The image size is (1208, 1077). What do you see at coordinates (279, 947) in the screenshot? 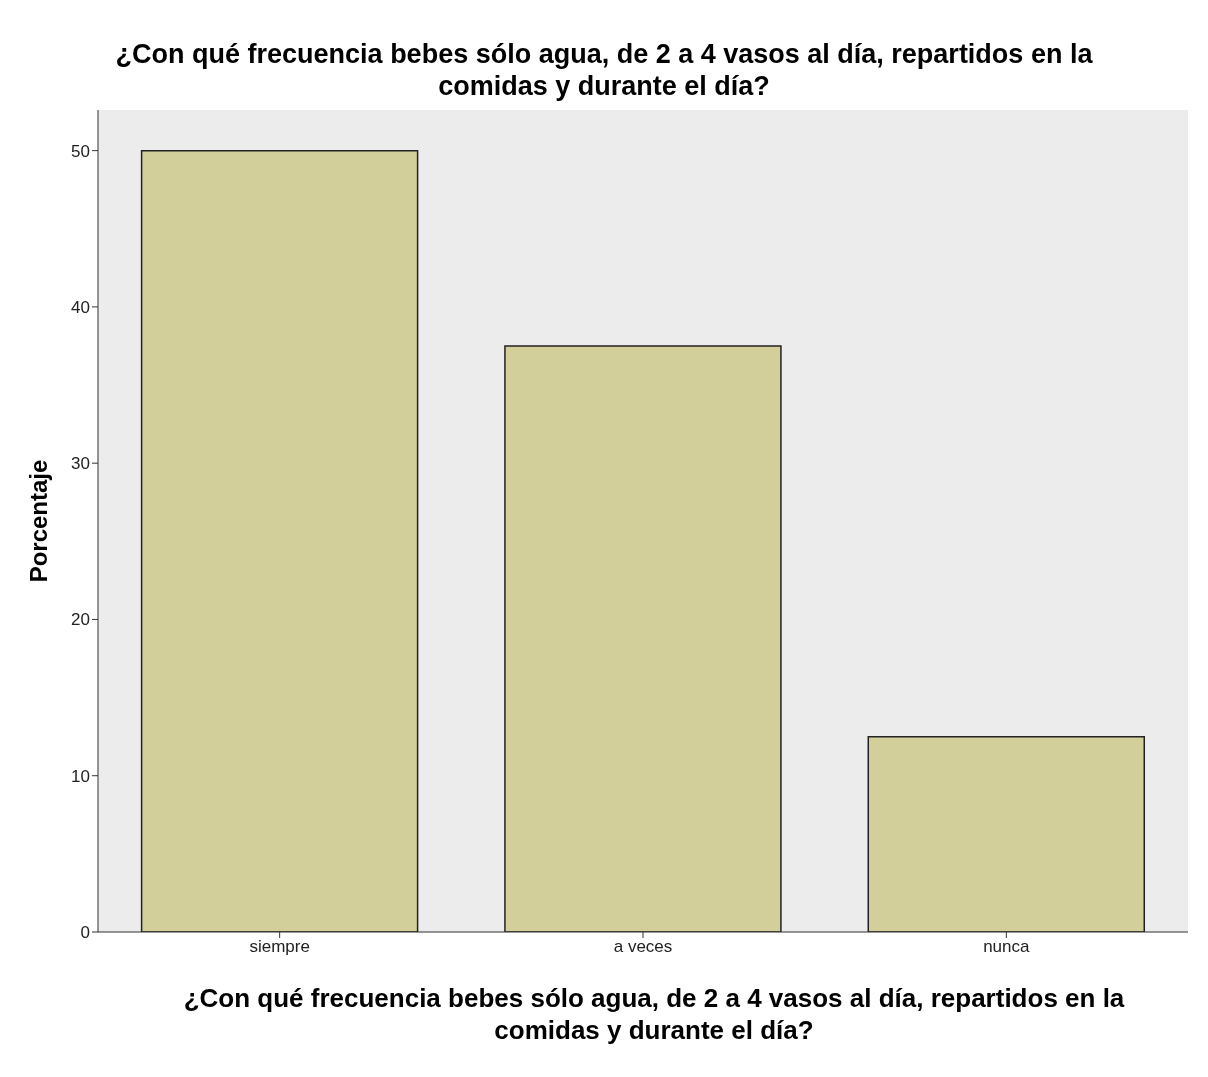
I see `x-tick-label: siempre` at bounding box center [279, 947].